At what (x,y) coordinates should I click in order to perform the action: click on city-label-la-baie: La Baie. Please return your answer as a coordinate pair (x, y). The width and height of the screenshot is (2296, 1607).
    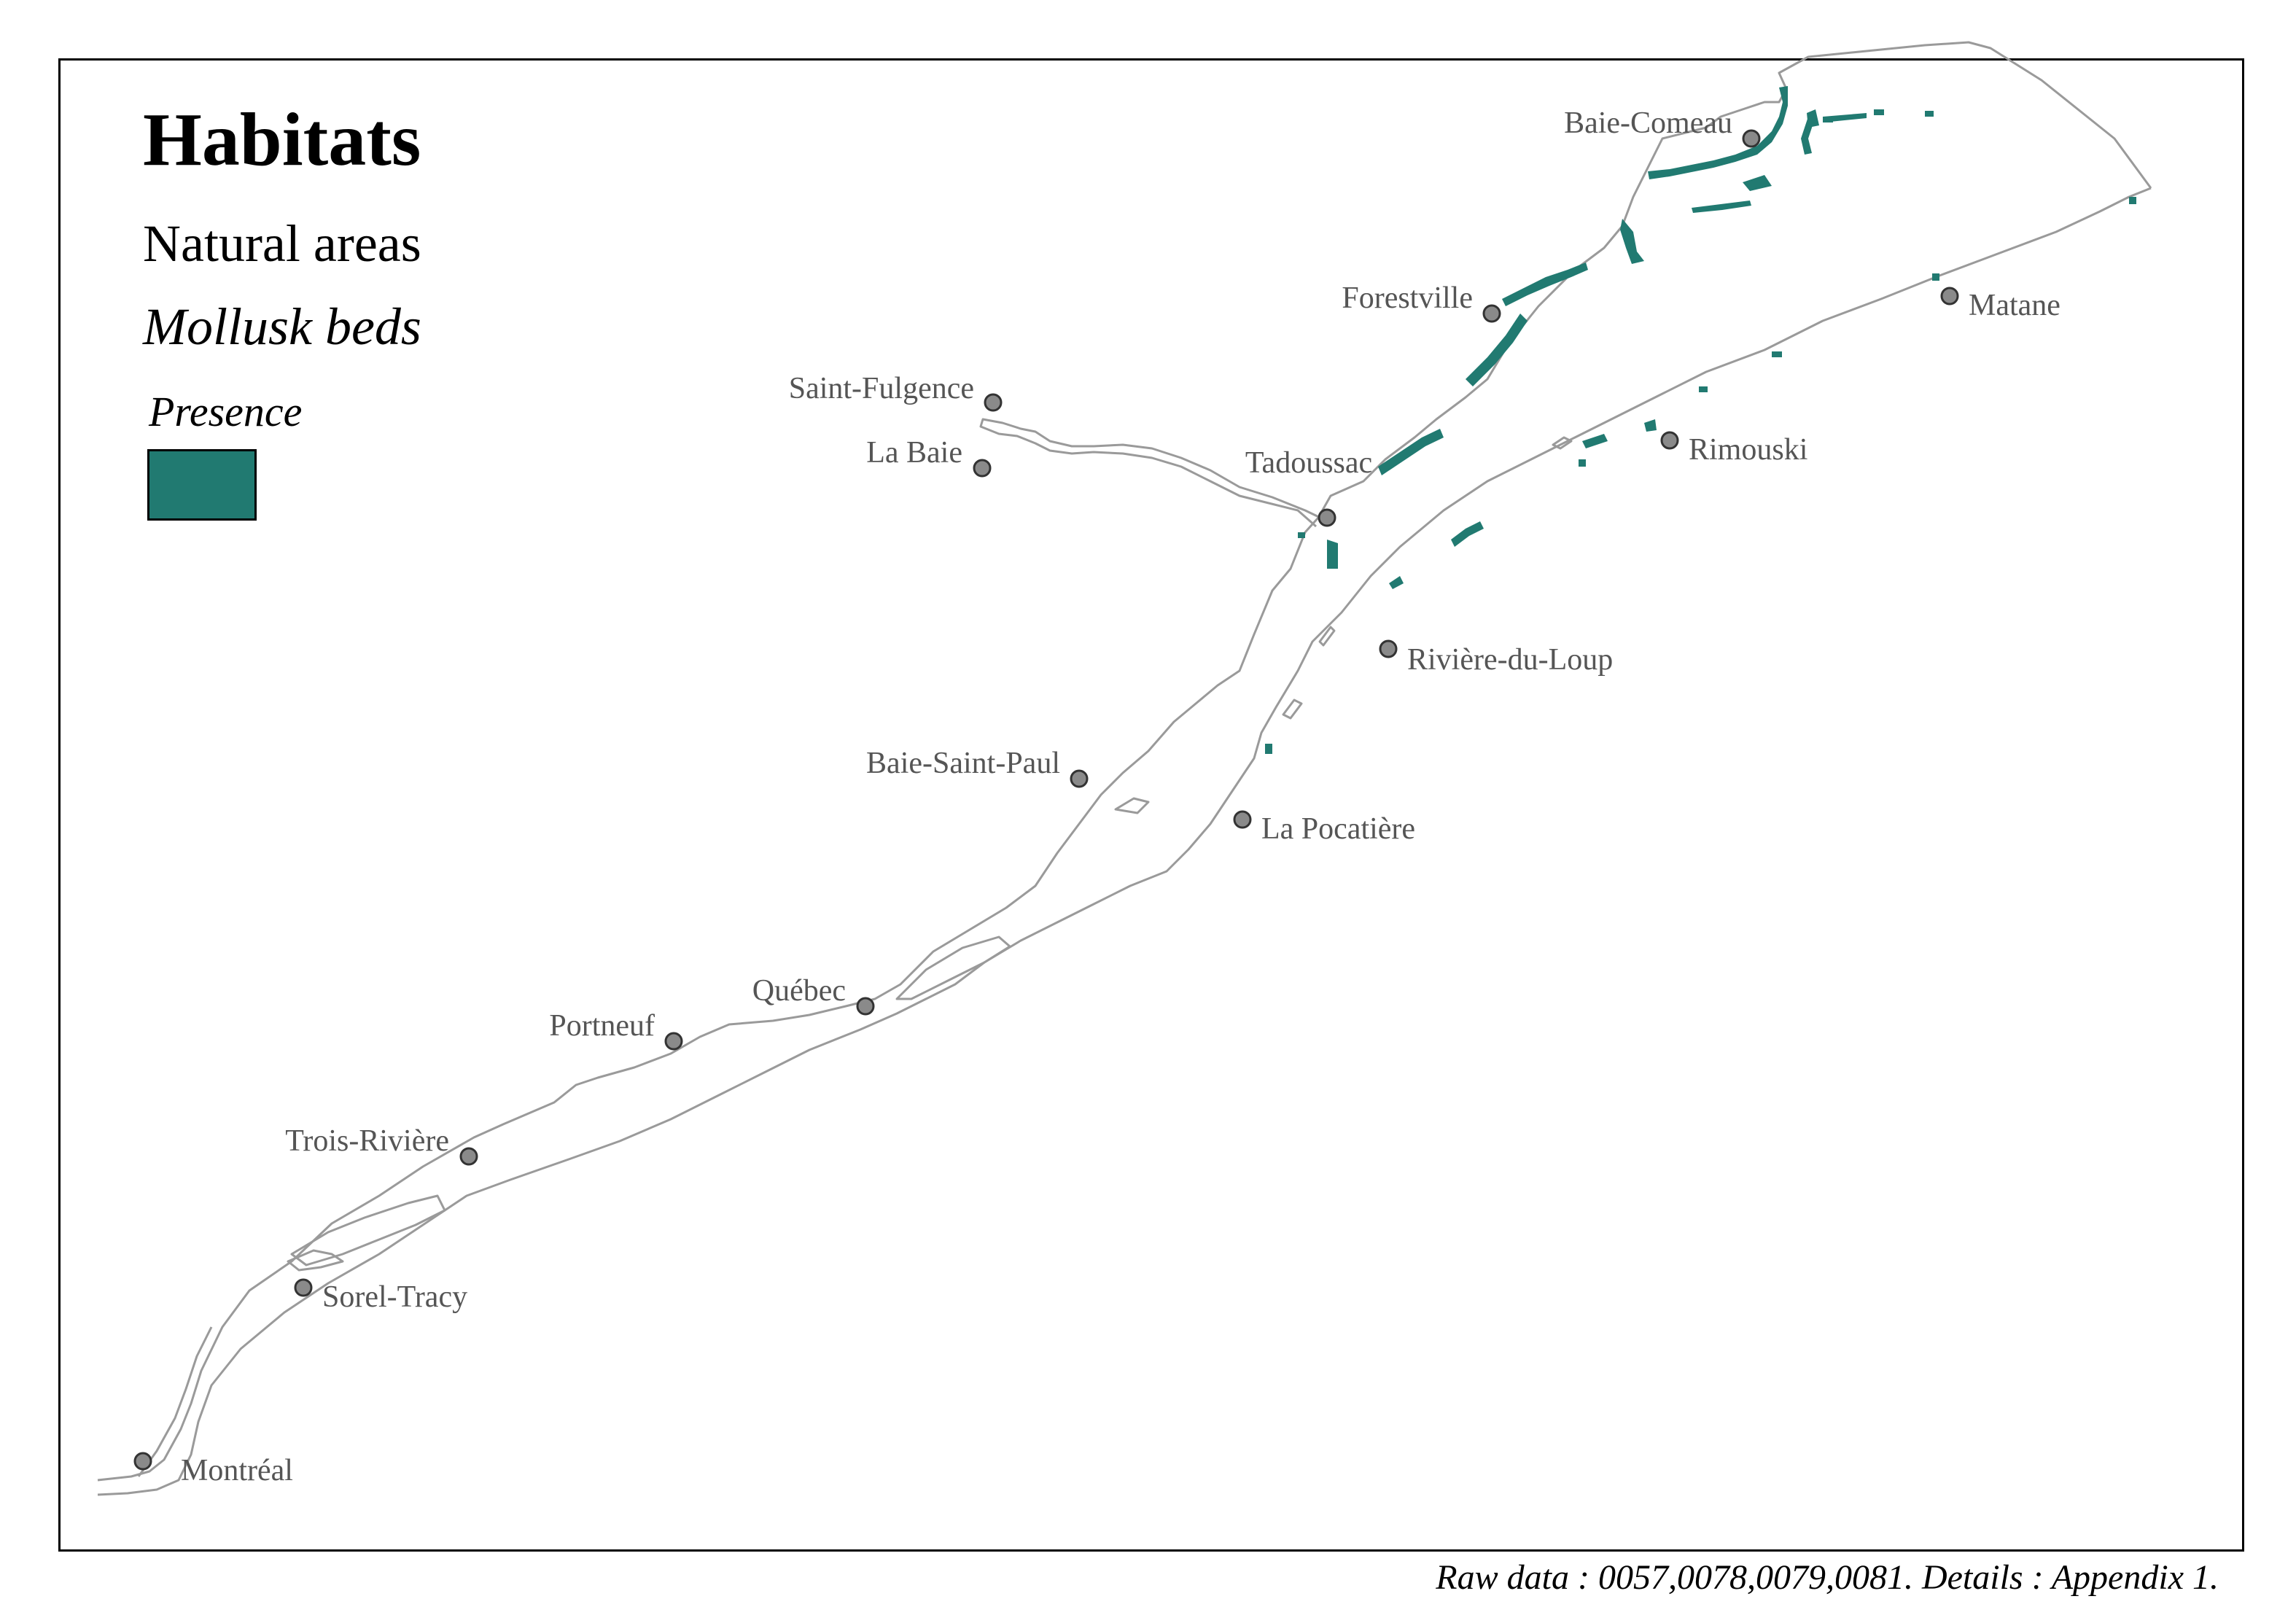
    Looking at the image, I should click on (914, 453).